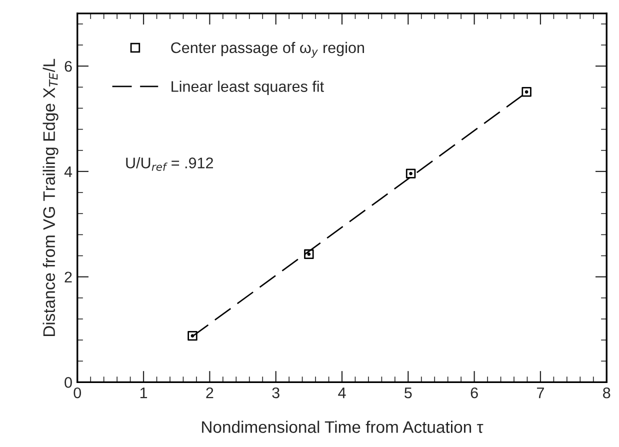  I want to click on x-tick-label: 5, so click(408, 393).